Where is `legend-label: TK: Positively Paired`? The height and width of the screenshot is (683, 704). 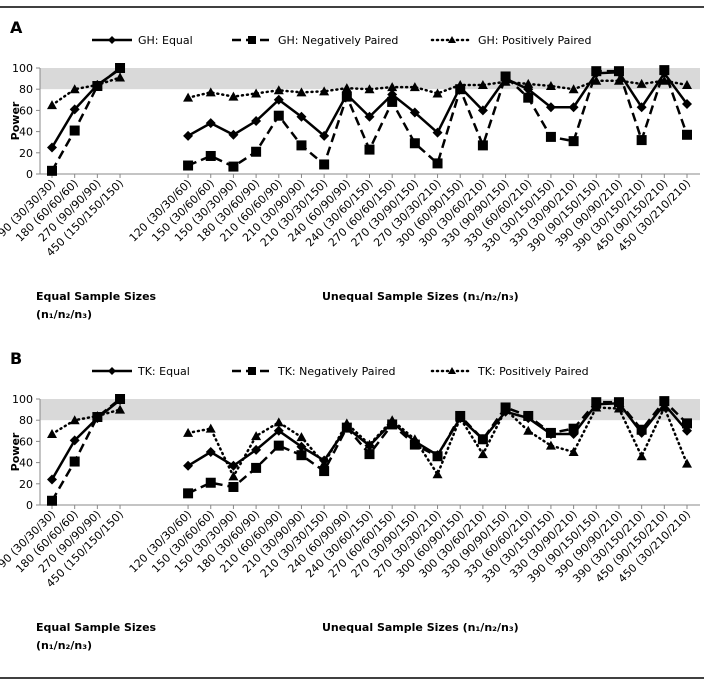
legend-label: TK: Positively Paired is located at coordinates (533, 371).